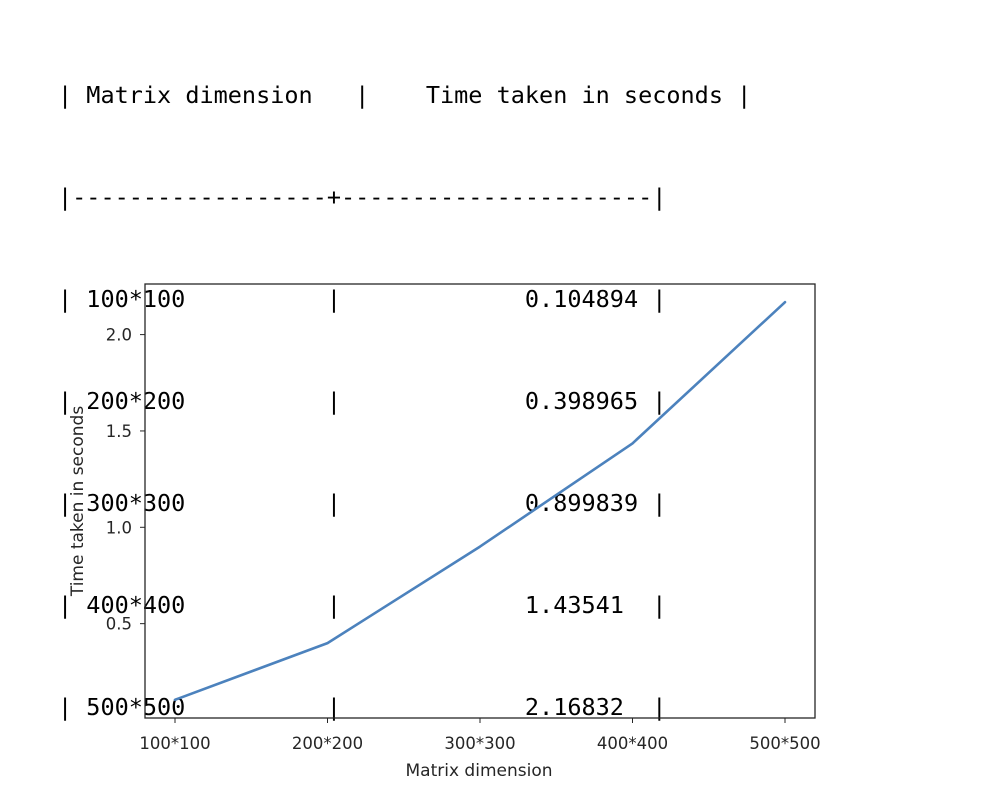 The image size is (988, 804). I want to click on table-cell-time: 0.398965, so click(581, 401).